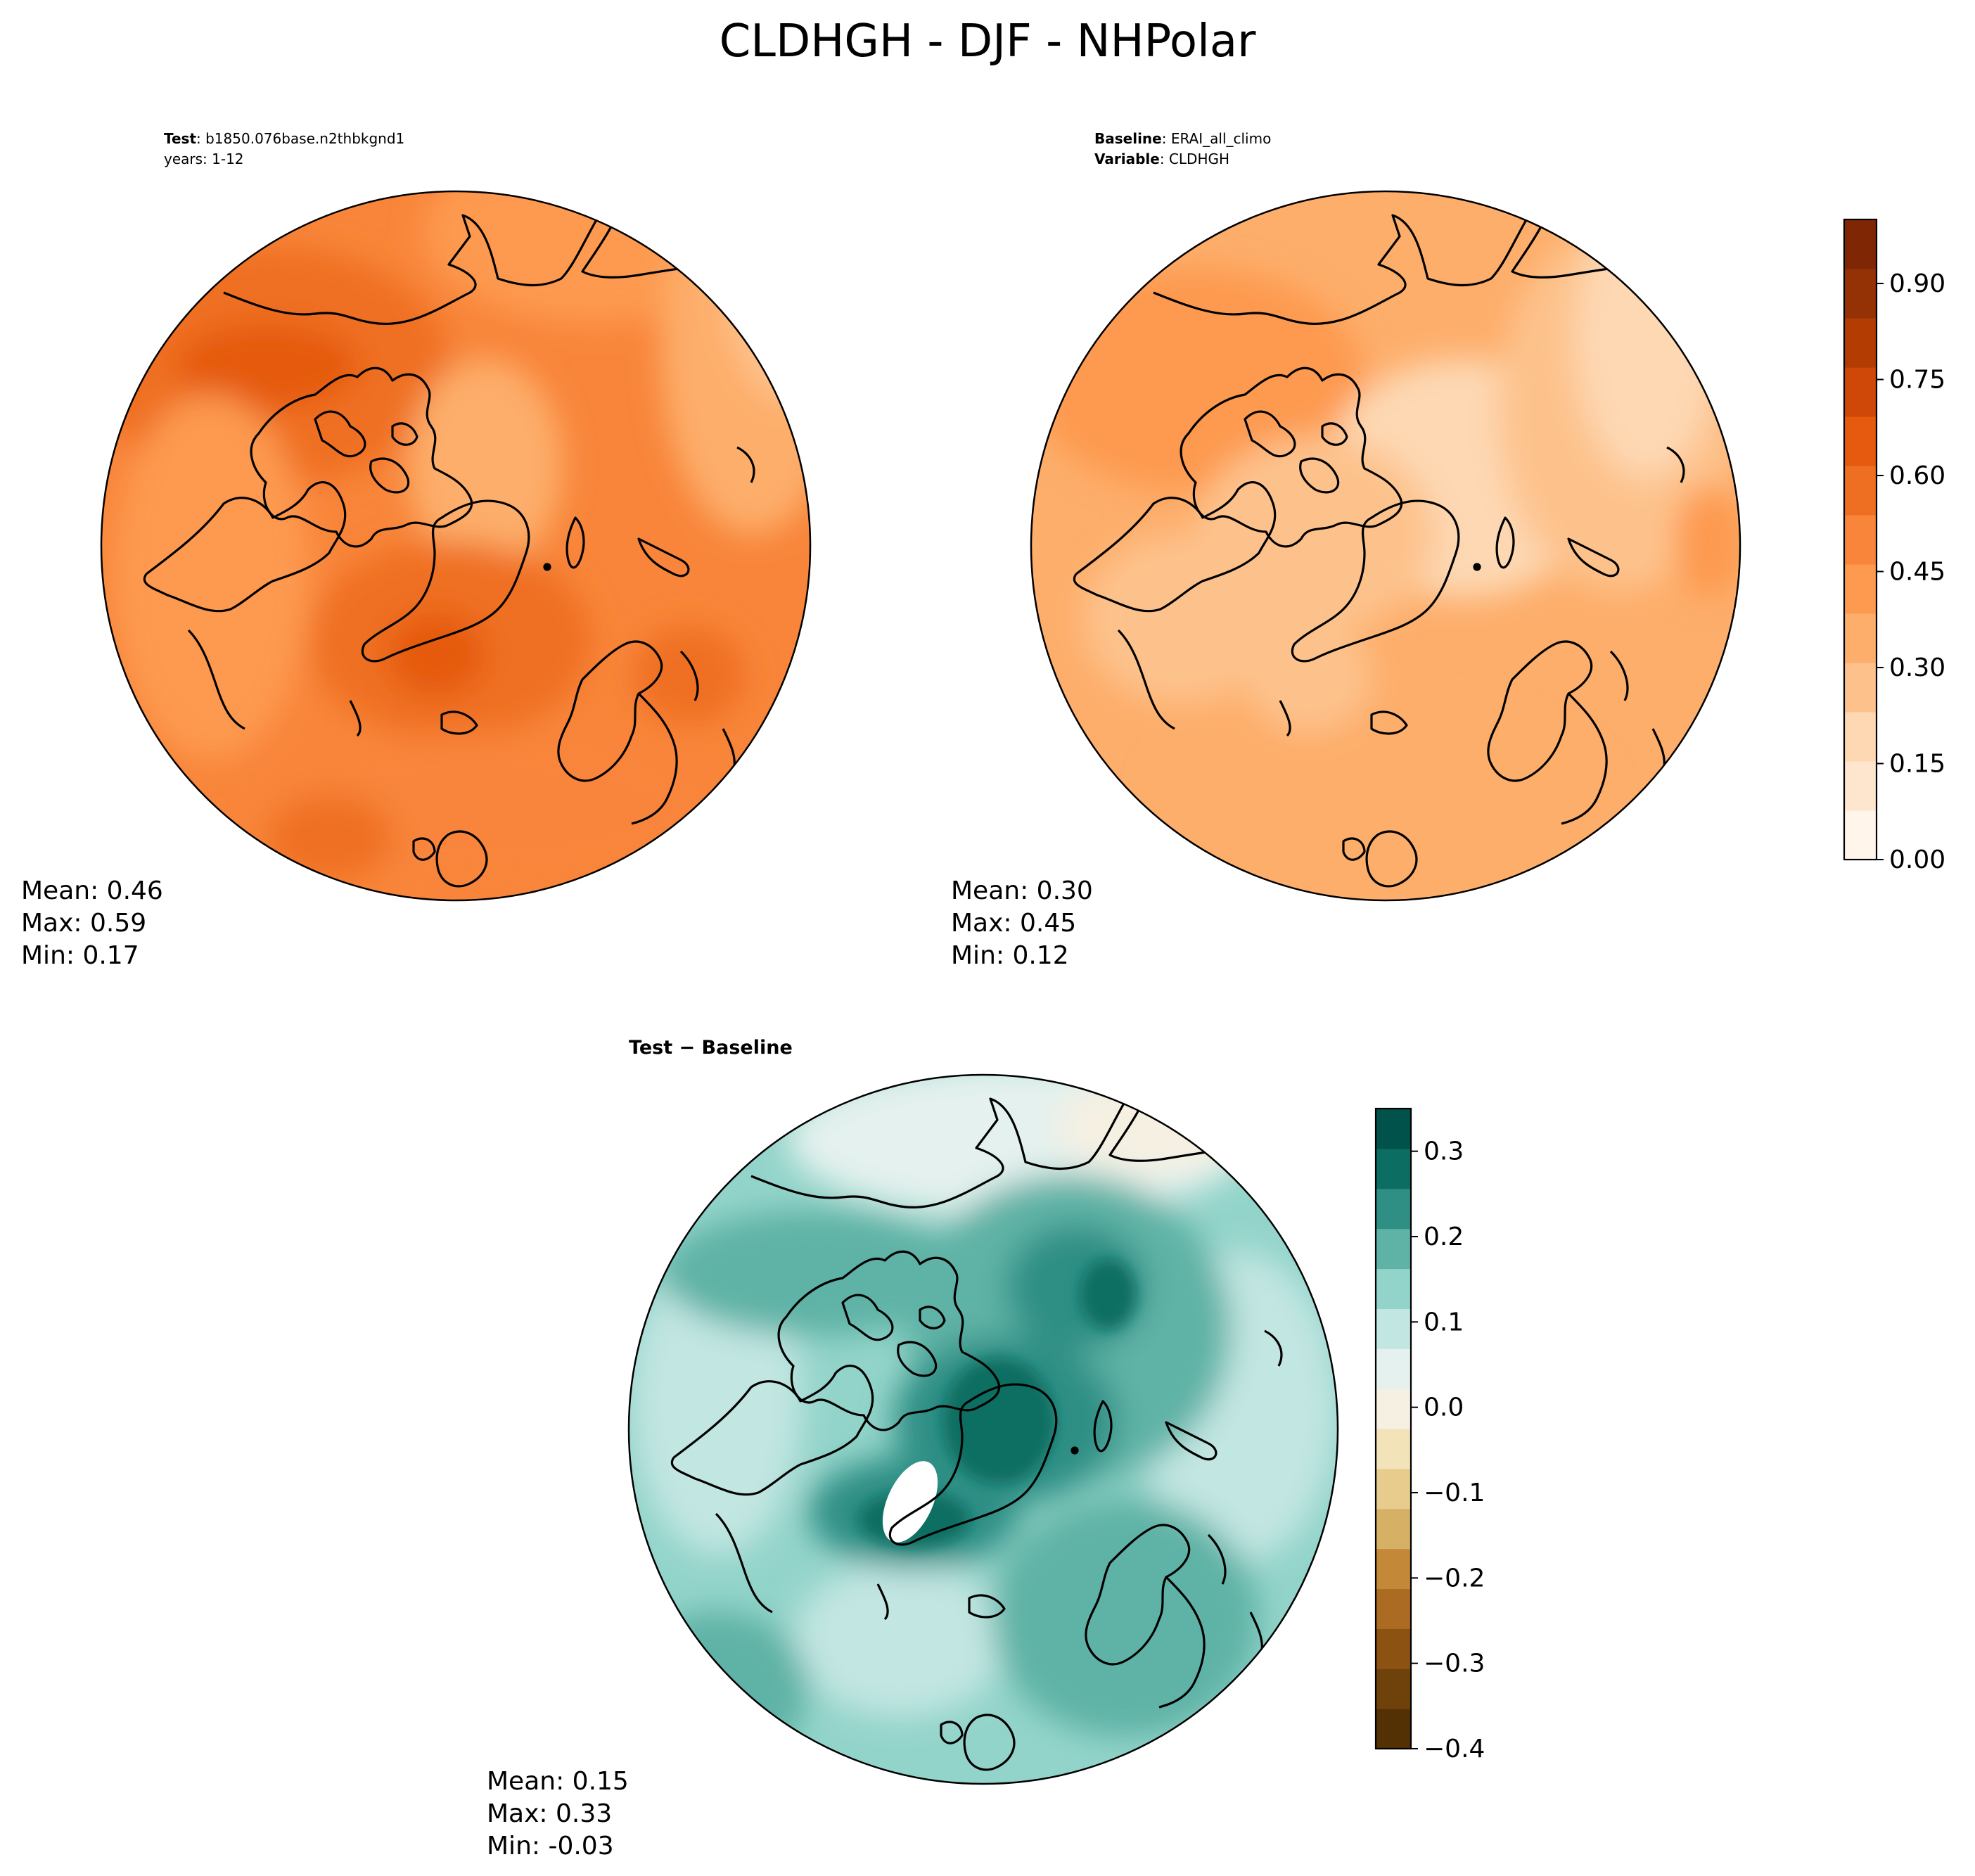 This screenshot has height=1876, width=1975. What do you see at coordinates (1127, 159) in the screenshot?
I see `variable-heading-label: Variable` at bounding box center [1127, 159].